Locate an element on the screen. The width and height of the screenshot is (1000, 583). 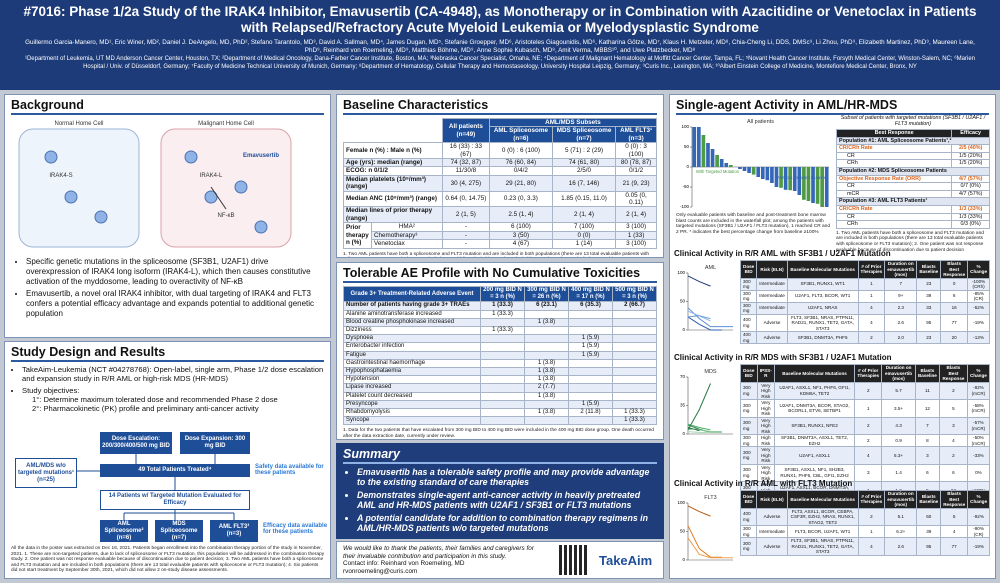
table-cell: 7 is located at coordinates (901, 284).